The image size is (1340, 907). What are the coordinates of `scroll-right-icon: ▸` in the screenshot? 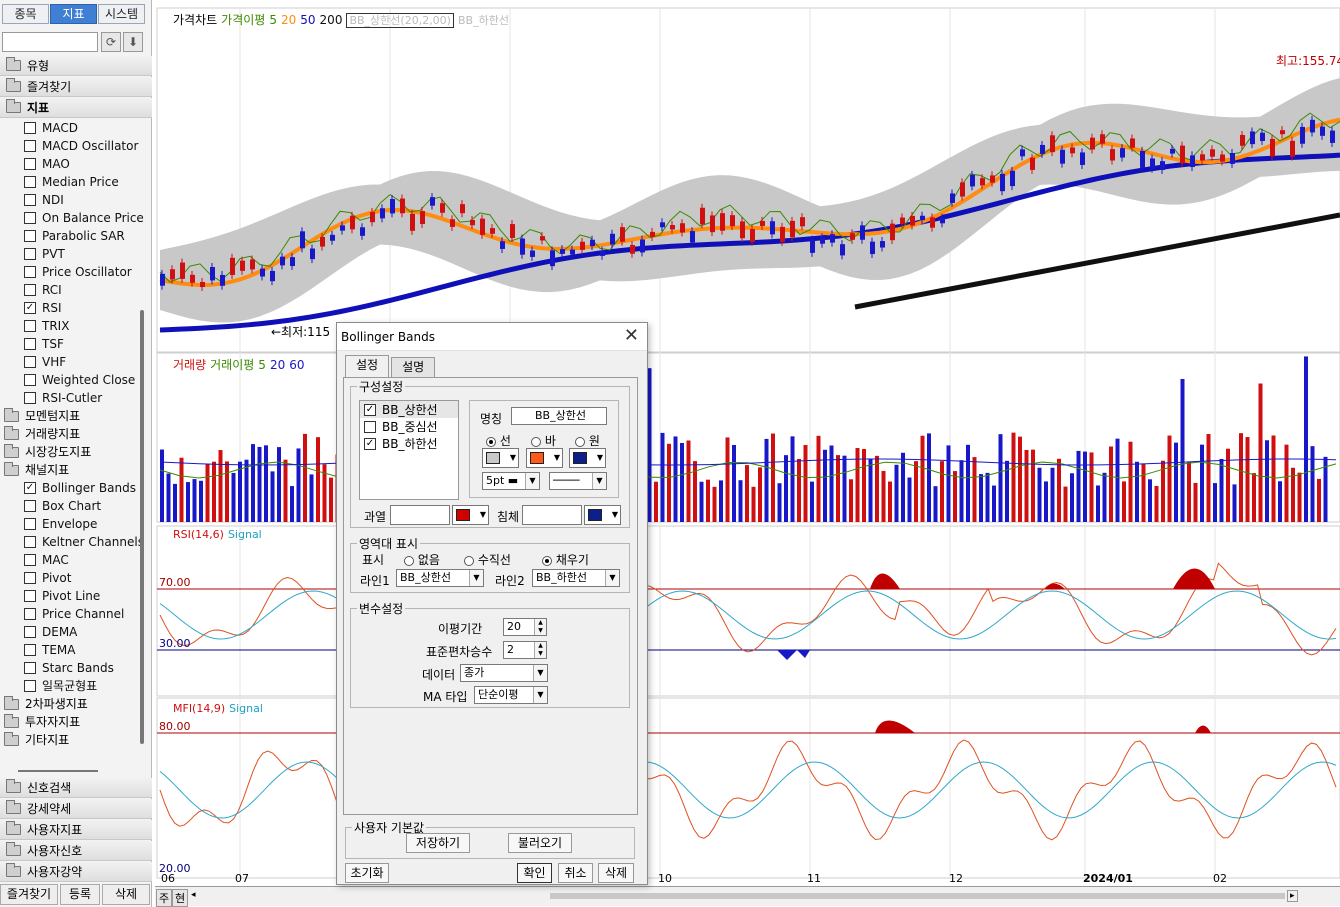 It's located at (1292, 896).